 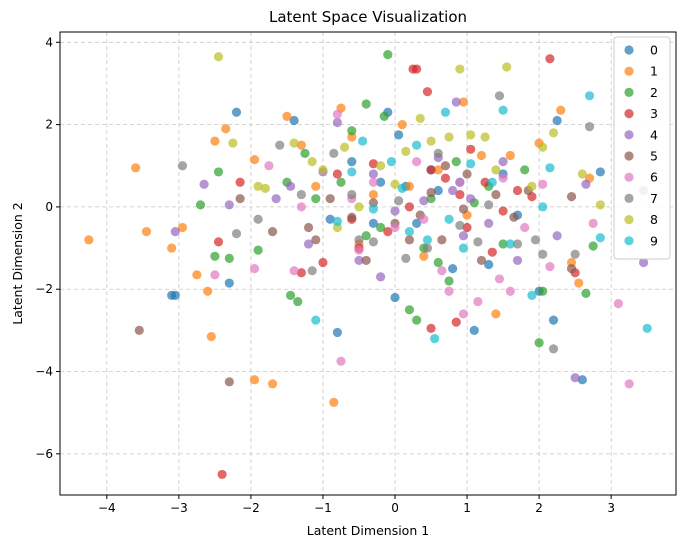 I want to click on legend-label: 8, so click(x=654, y=219).